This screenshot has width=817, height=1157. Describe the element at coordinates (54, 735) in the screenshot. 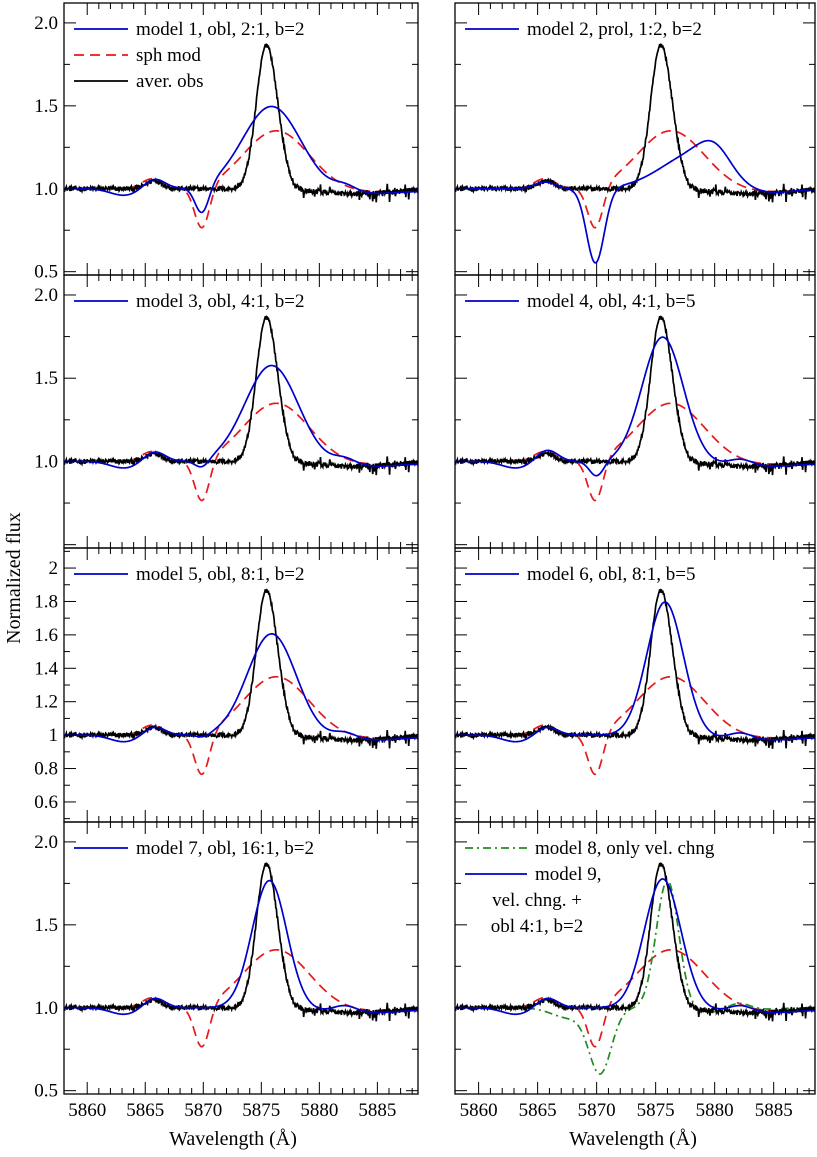

I see `y-tick-label: 1` at that location.